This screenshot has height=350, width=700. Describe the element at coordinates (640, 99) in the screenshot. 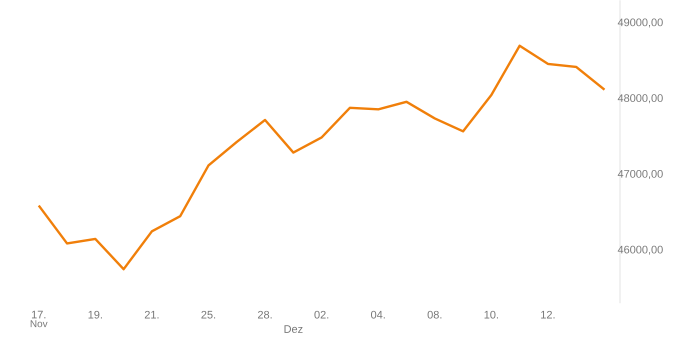

I see `y-tick-label: 48000,00` at that location.